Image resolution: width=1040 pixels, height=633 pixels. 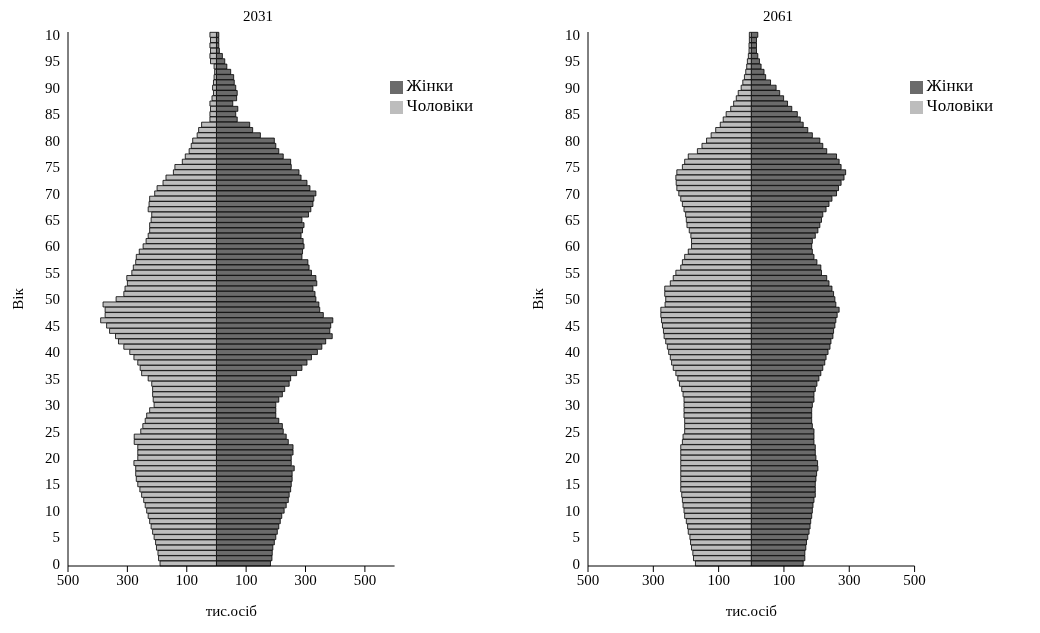 What do you see at coordinates (778, 17) in the screenshot?
I see `chart-title: 2061` at bounding box center [778, 17].